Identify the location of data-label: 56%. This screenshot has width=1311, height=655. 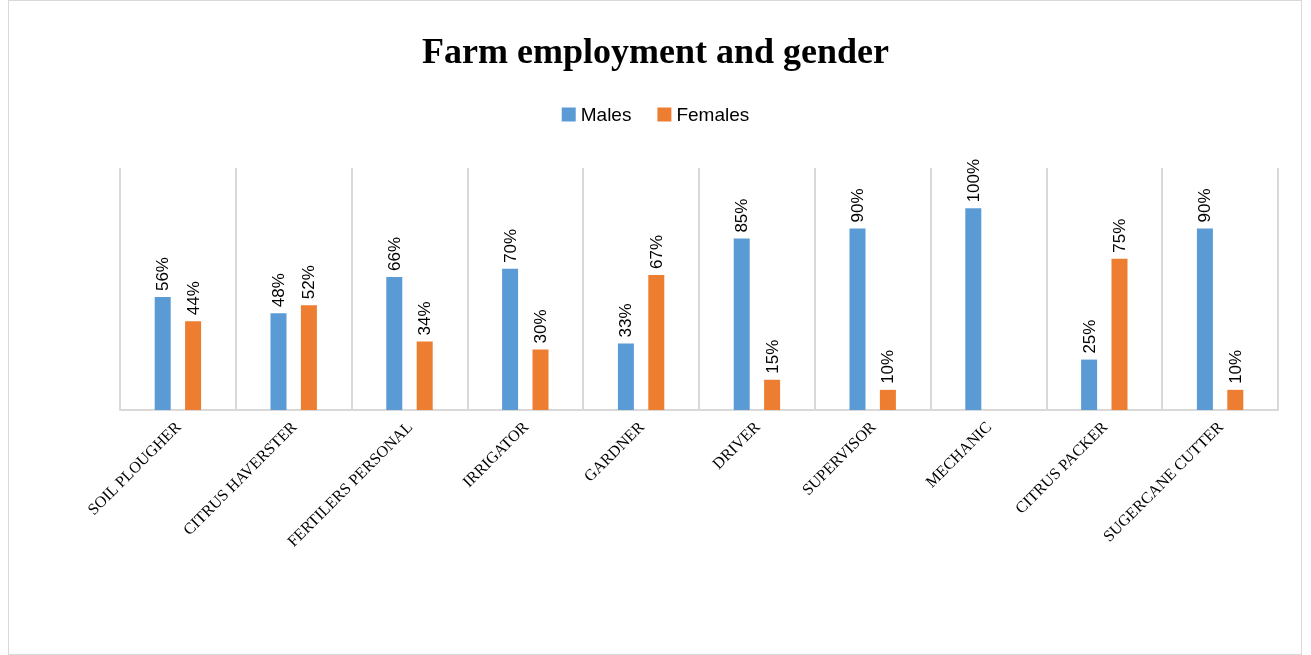
(163, 274).